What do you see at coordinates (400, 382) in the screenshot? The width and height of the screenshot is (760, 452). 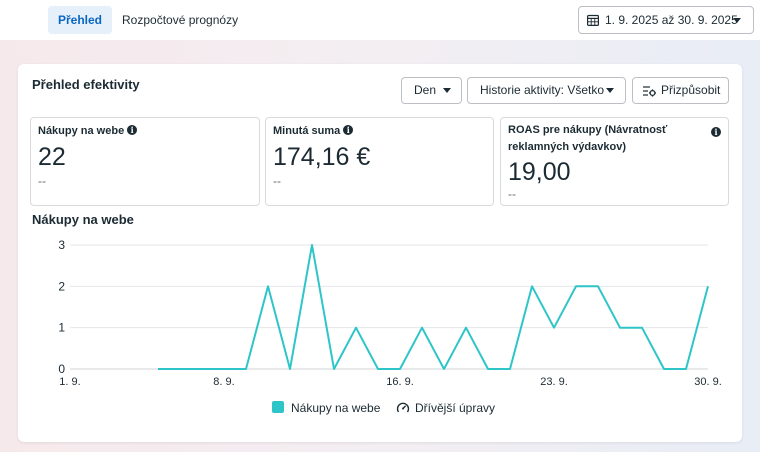 I see `x-tick-label: 16. 9.` at bounding box center [400, 382].